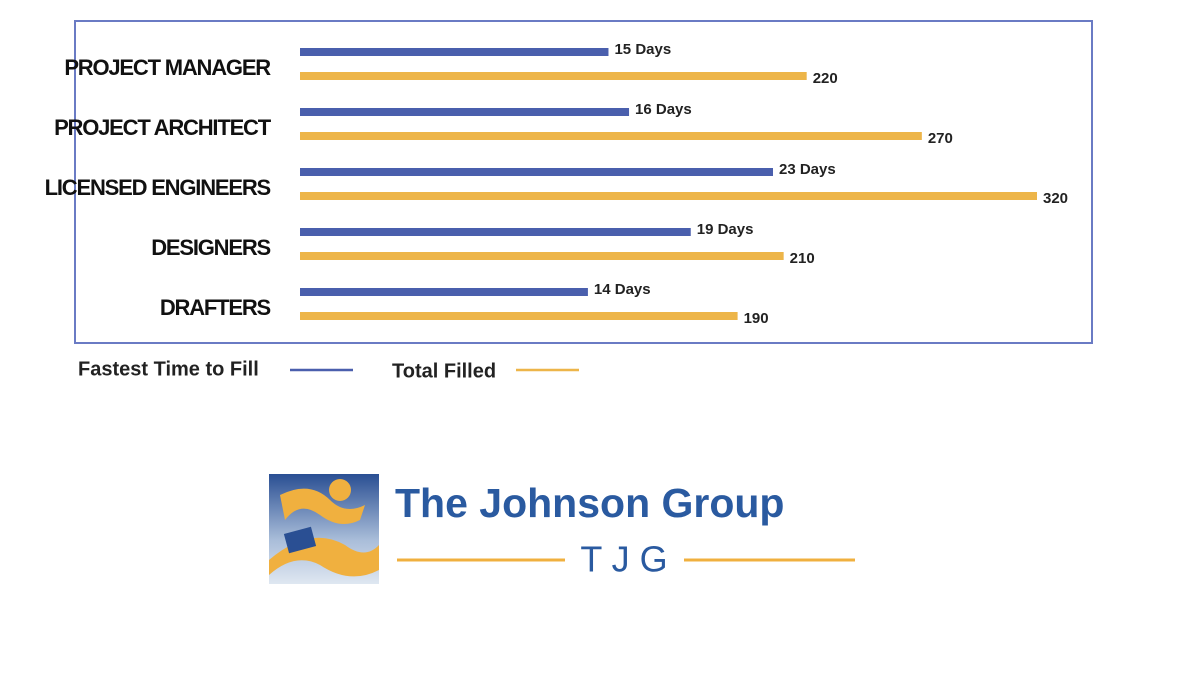 The height and width of the screenshot is (681, 1200). I want to click on value-label: 14 Days, so click(622, 289).